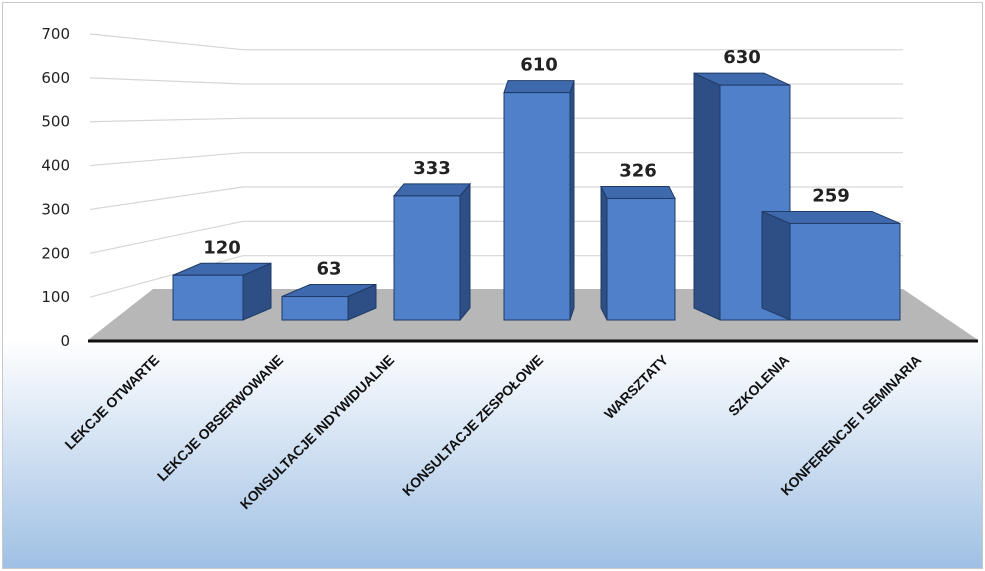  Describe the element at coordinates (65, 341) in the screenshot. I see `y-tick-label: 0` at that location.